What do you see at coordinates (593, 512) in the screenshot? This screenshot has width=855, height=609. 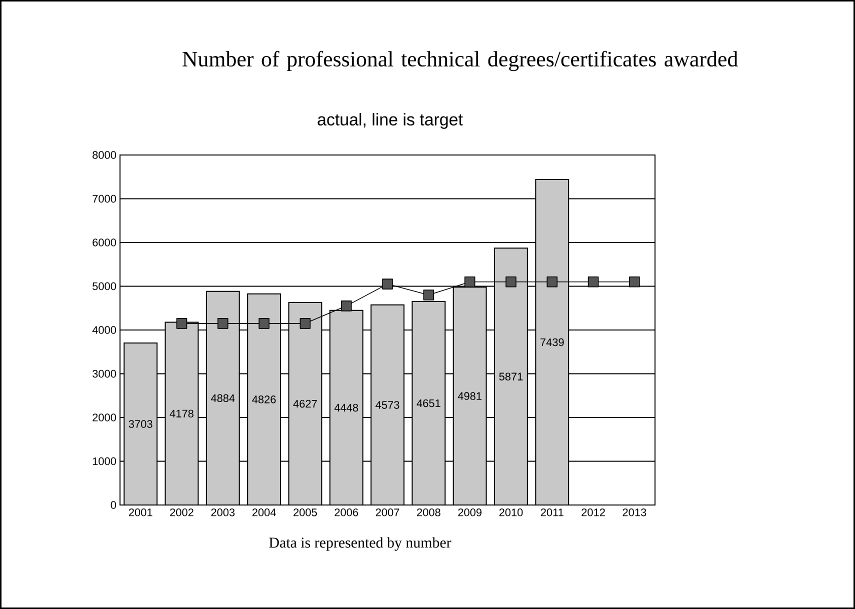 I see `x-tick-label: 2012` at bounding box center [593, 512].